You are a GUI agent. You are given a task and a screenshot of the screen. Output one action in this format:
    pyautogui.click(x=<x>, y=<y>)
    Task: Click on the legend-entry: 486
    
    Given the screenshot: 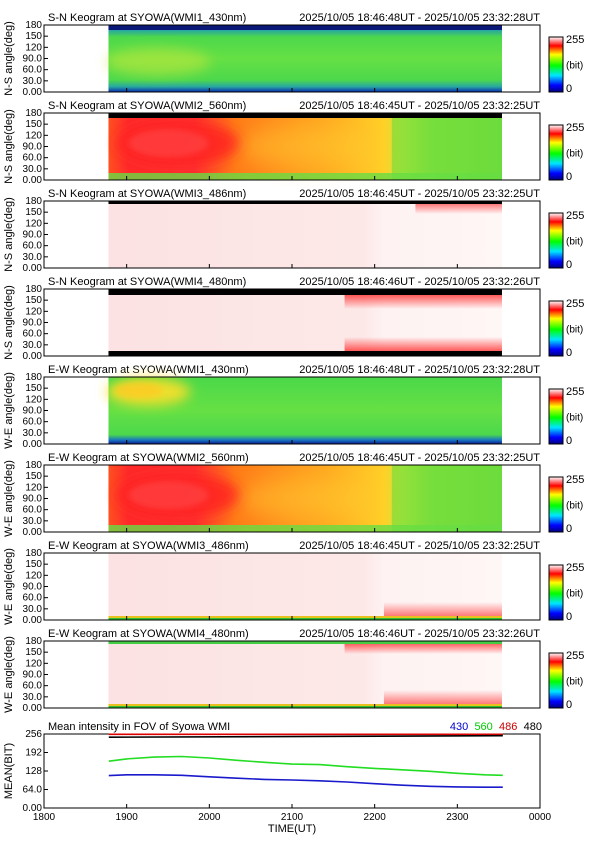 What is the action you would take?
    pyautogui.click(x=508, y=727)
    